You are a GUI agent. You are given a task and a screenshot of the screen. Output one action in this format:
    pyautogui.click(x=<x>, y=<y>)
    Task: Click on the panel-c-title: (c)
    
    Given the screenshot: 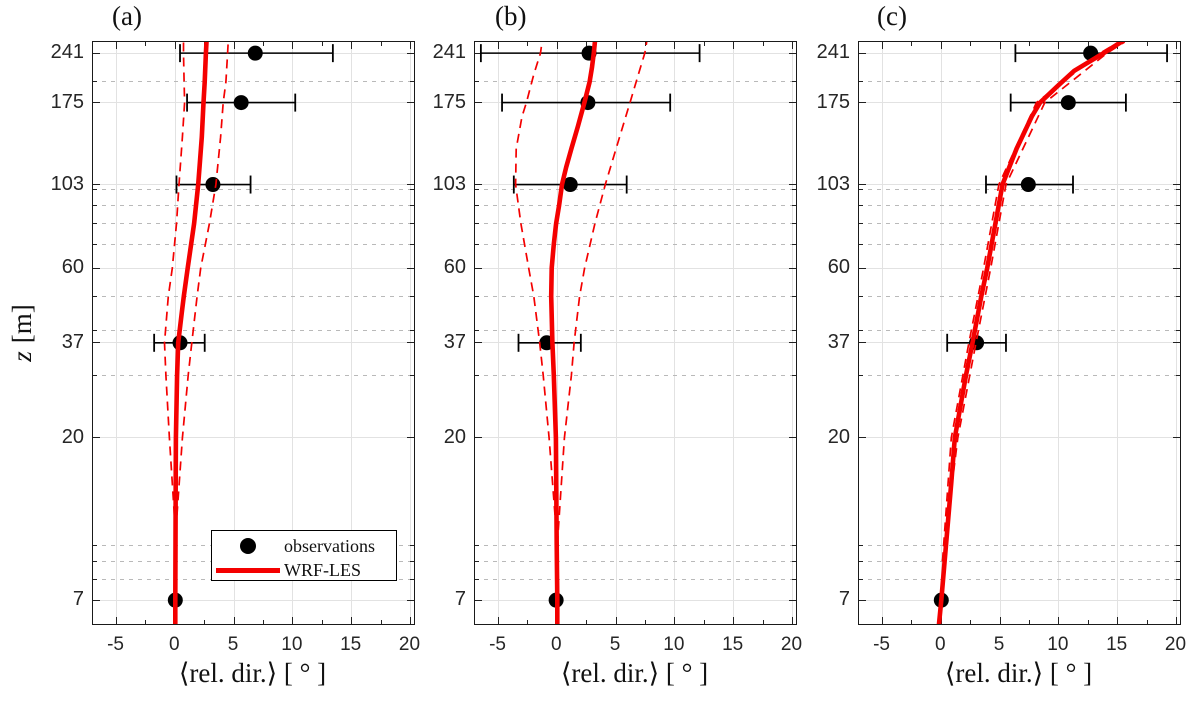 What is the action you would take?
    pyautogui.click(x=892, y=16)
    